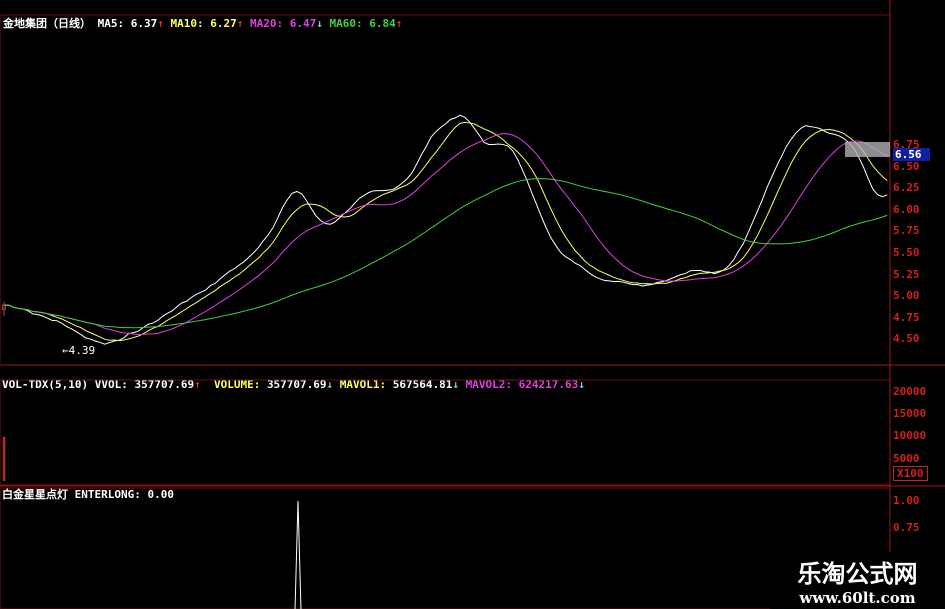 The image size is (945, 609). What do you see at coordinates (79, 350) in the screenshot?
I see `low-marker: ←4.39` at bounding box center [79, 350].